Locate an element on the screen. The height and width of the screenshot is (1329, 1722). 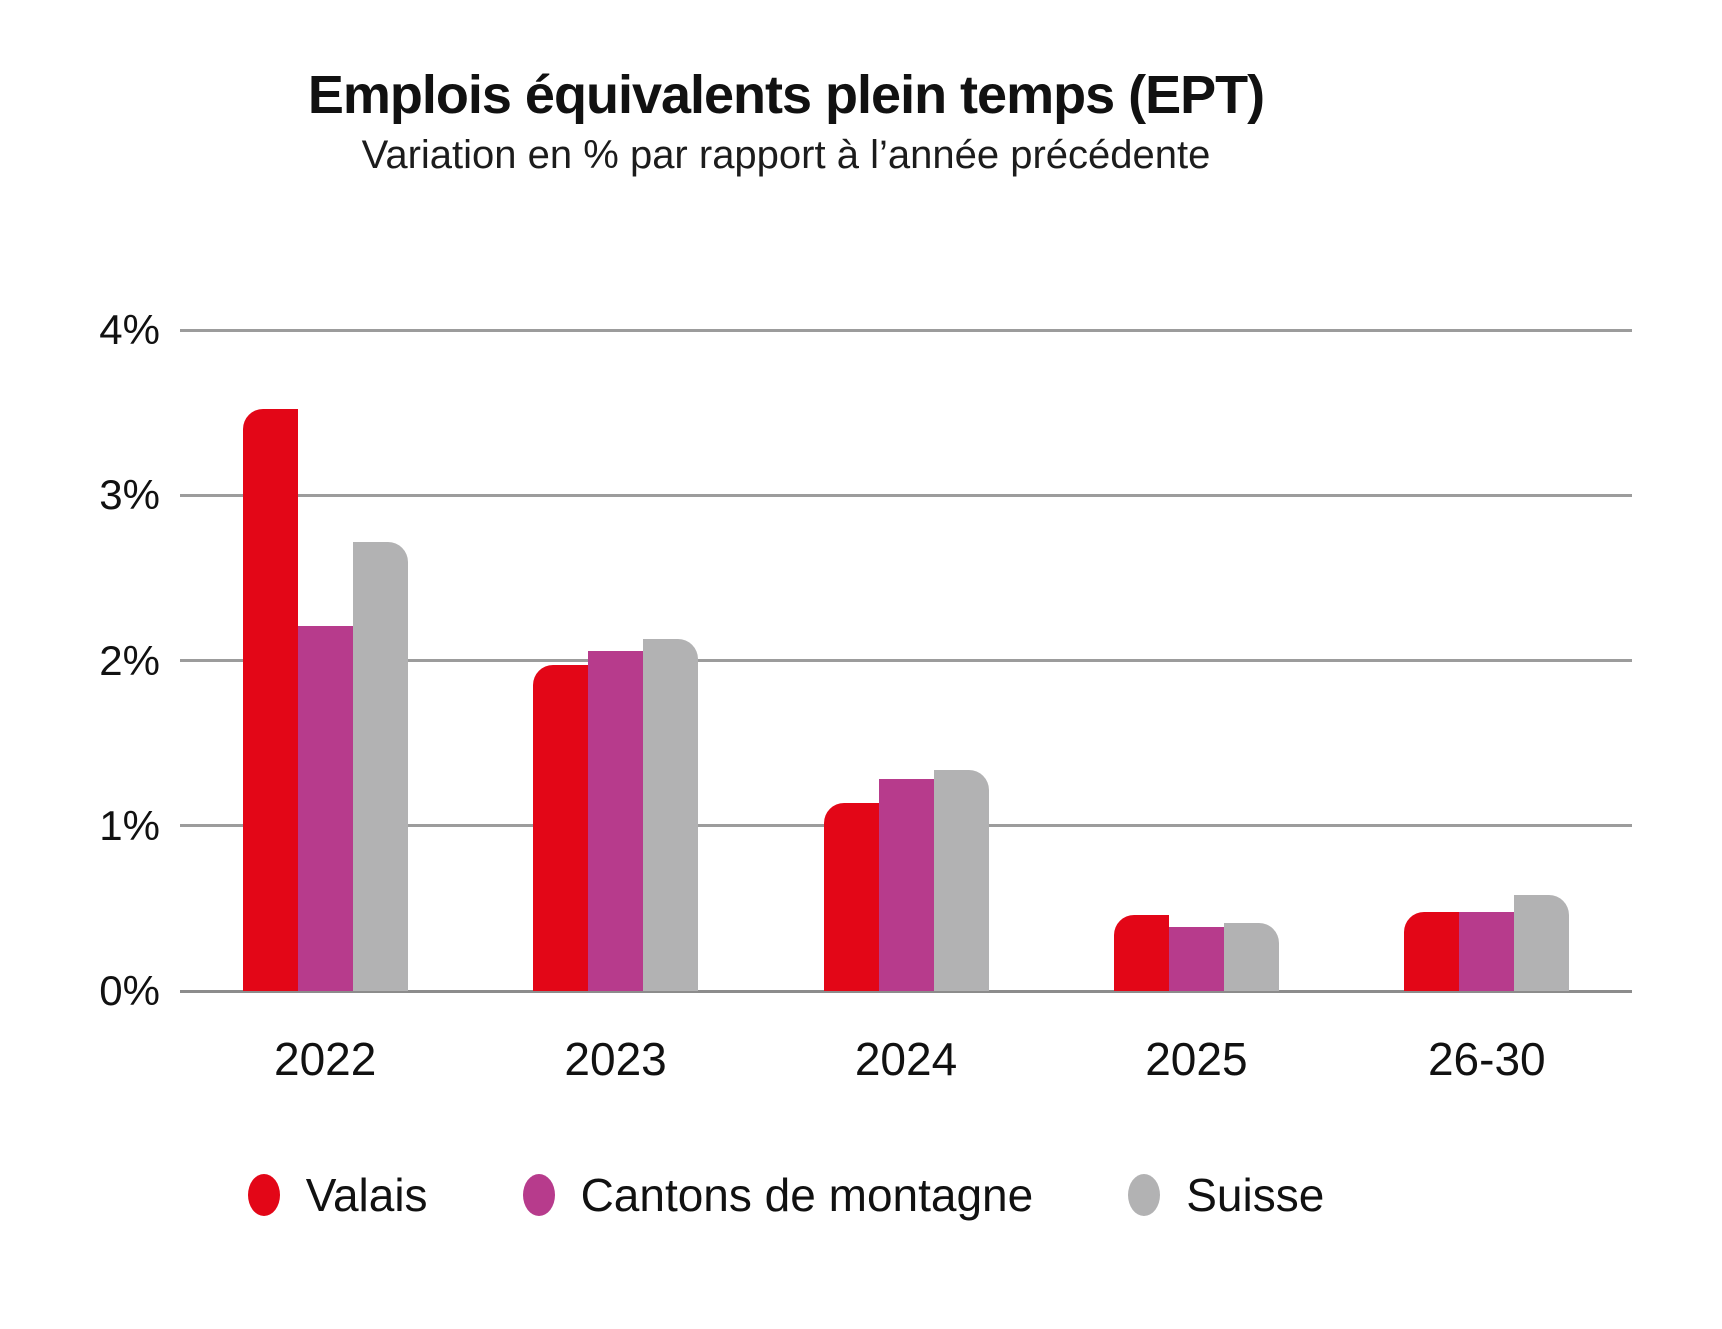
bar-suisse-2024 is located at coordinates (961, 880).